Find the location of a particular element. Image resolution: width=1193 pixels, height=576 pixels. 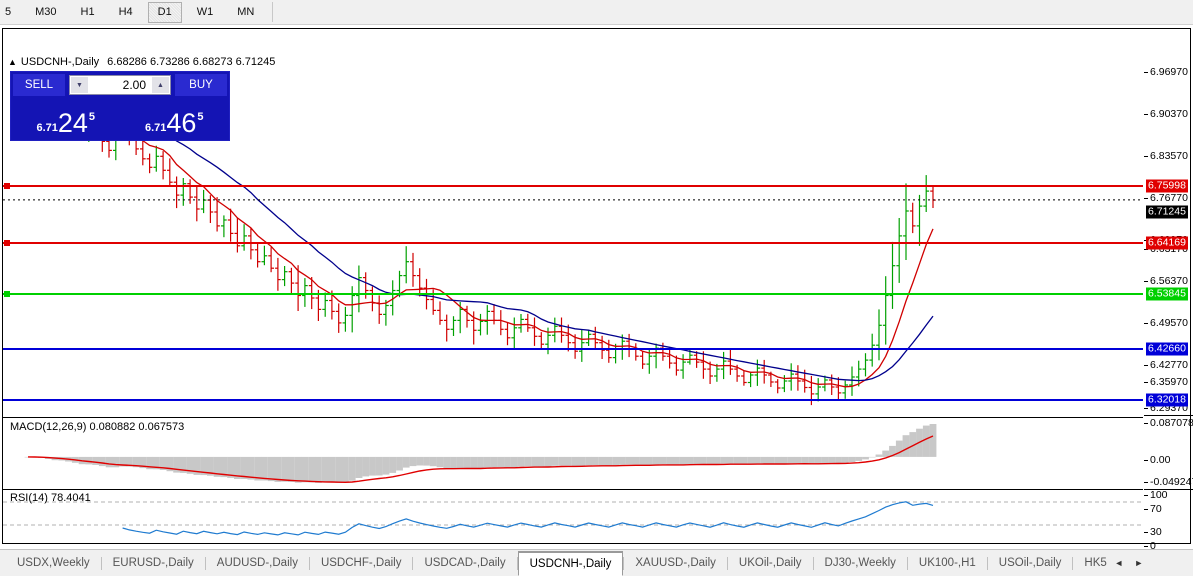

rsi-svg is located at coordinates (573, 518).